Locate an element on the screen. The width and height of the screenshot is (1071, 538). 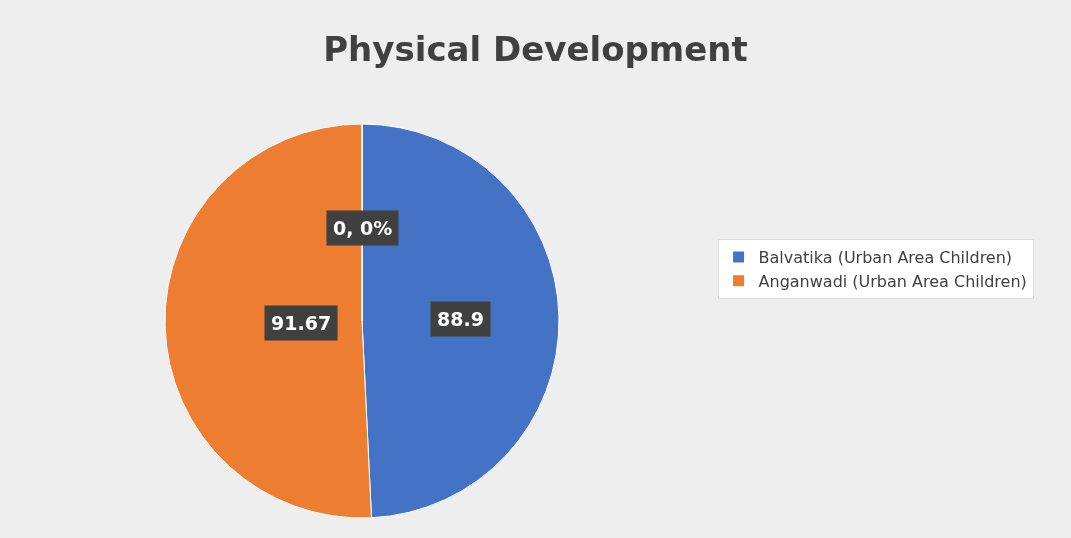
data-label: 88.9 is located at coordinates (460, 319).